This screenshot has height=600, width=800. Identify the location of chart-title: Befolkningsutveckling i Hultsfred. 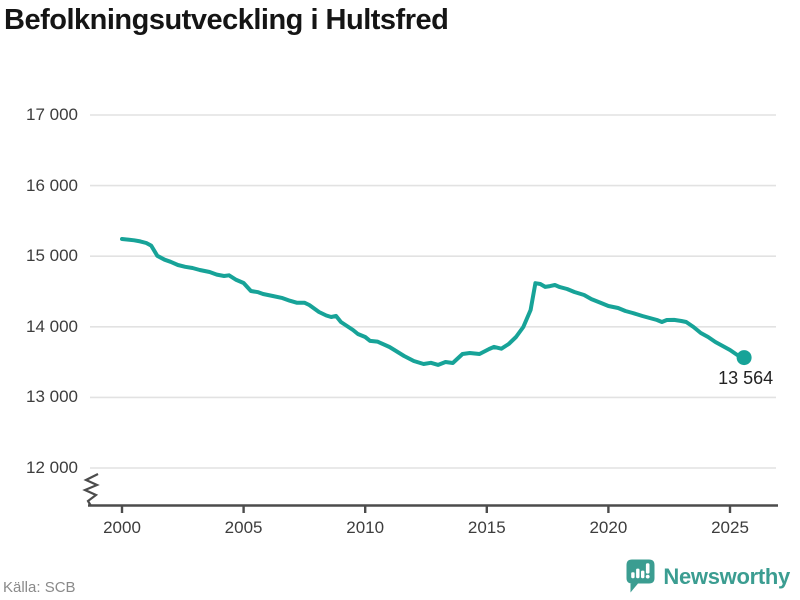
(226, 20).